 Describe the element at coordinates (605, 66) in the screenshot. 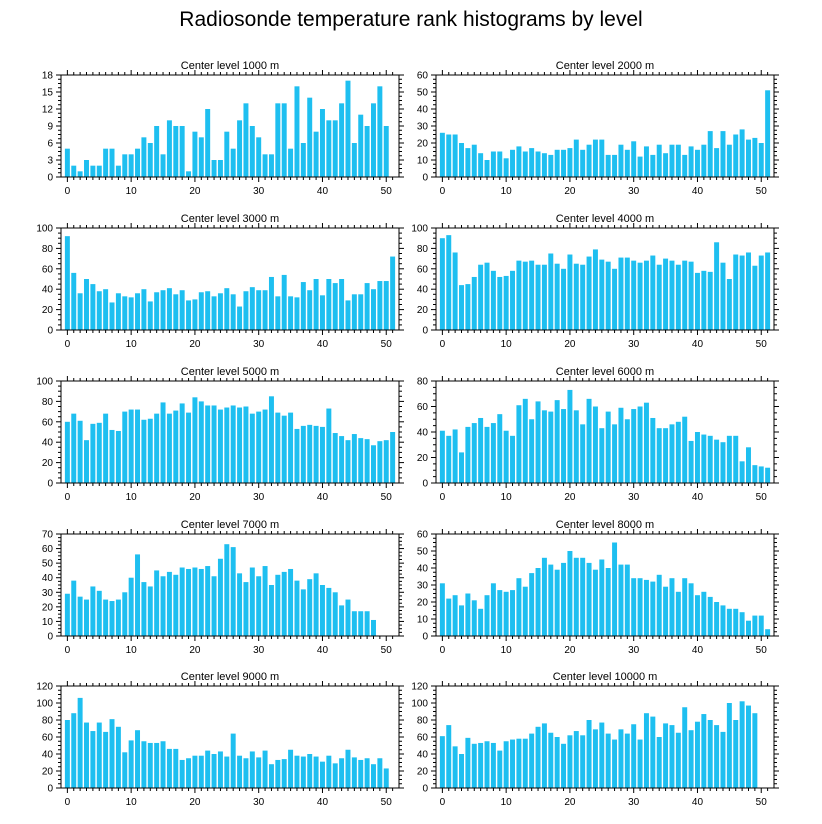

I see `panel-title: Center level 2000 m` at that location.